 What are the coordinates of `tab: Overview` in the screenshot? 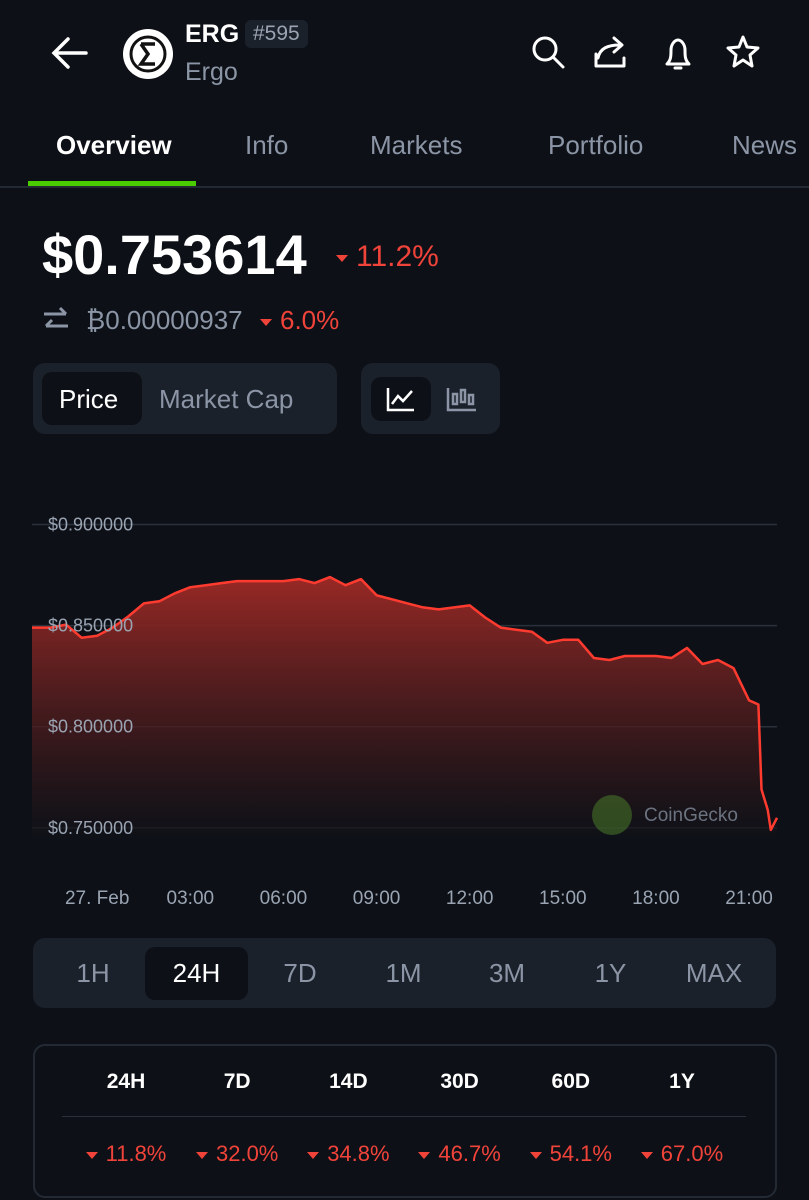 It's located at (114, 145).